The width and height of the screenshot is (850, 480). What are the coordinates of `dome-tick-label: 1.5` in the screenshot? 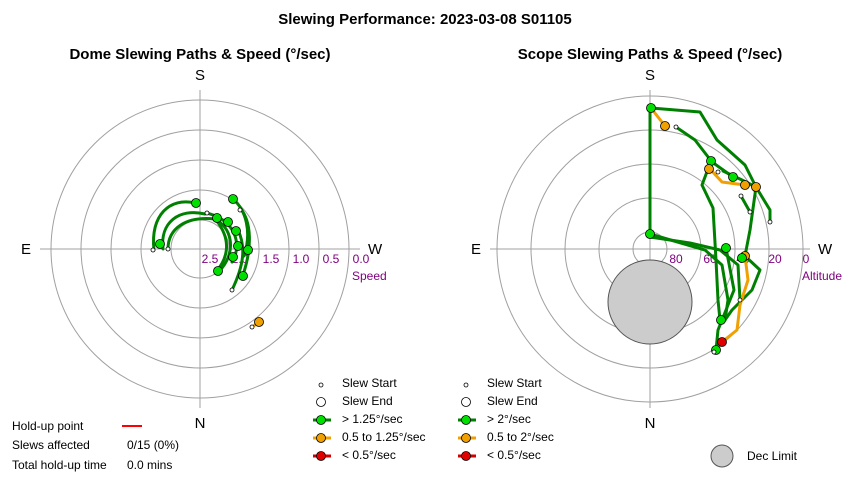 It's located at (271, 259).